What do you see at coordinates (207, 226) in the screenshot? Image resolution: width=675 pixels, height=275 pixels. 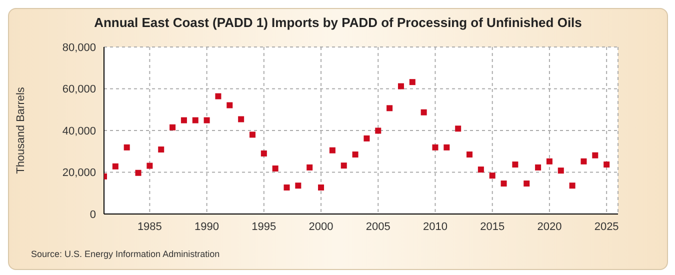 I see `x-tick-label: 1990` at bounding box center [207, 226].